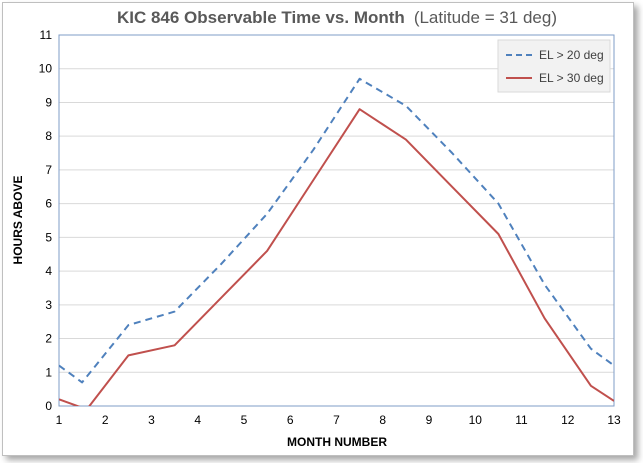 The height and width of the screenshot is (463, 643). What do you see at coordinates (429, 420) in the screenshot?
I see `x-tick-label: 9` at bounding box center [429, 420].